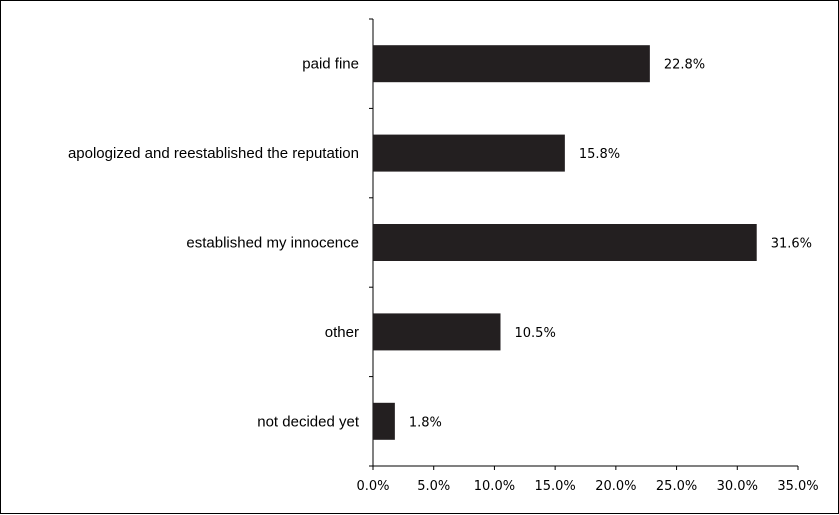 This screenshot has height=515, width=839. What do you see at coordinates (615, 486) in the screenshot?
I see `x-tick-label: 20.0%` at bounding box center [615, 486].